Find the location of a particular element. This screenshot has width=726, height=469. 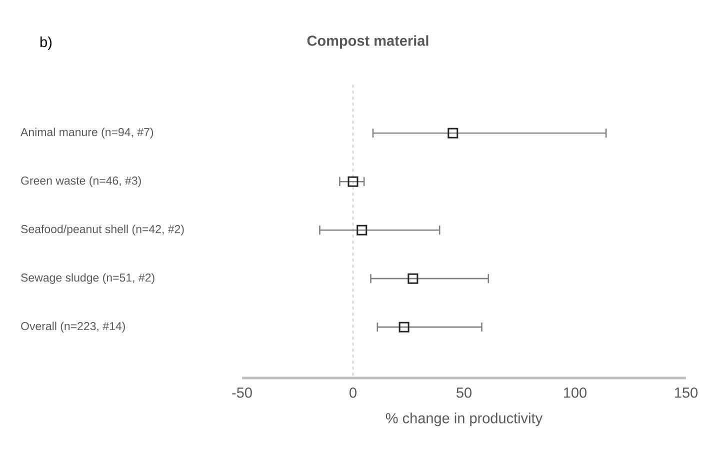

x-tick-label: 100 is located at coordinates (575, 393).